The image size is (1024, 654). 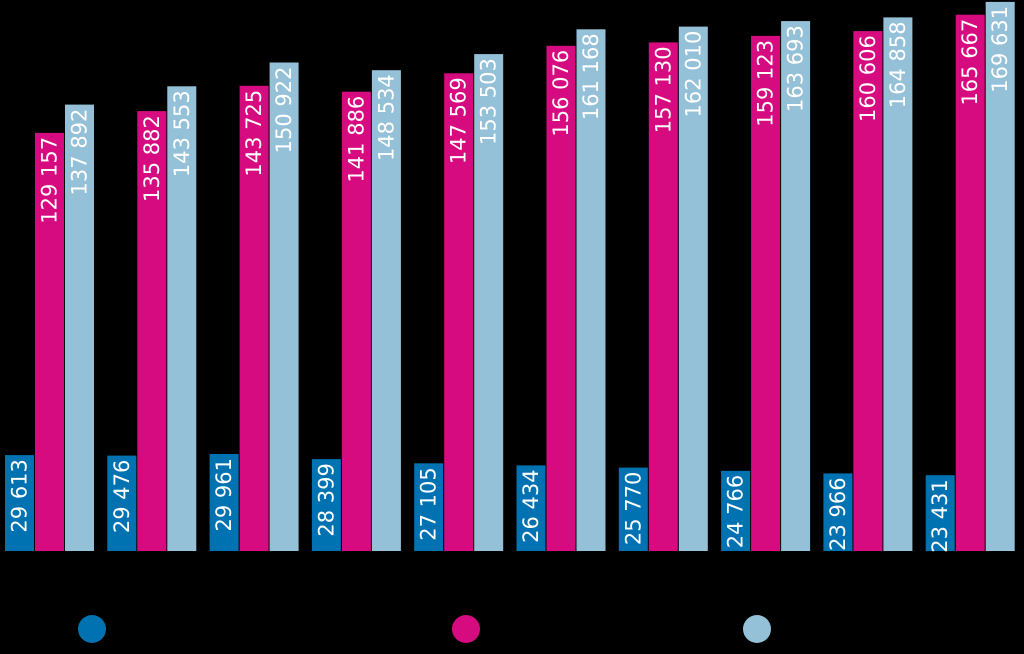 I want to click on legend, so click(x=424, y=629).